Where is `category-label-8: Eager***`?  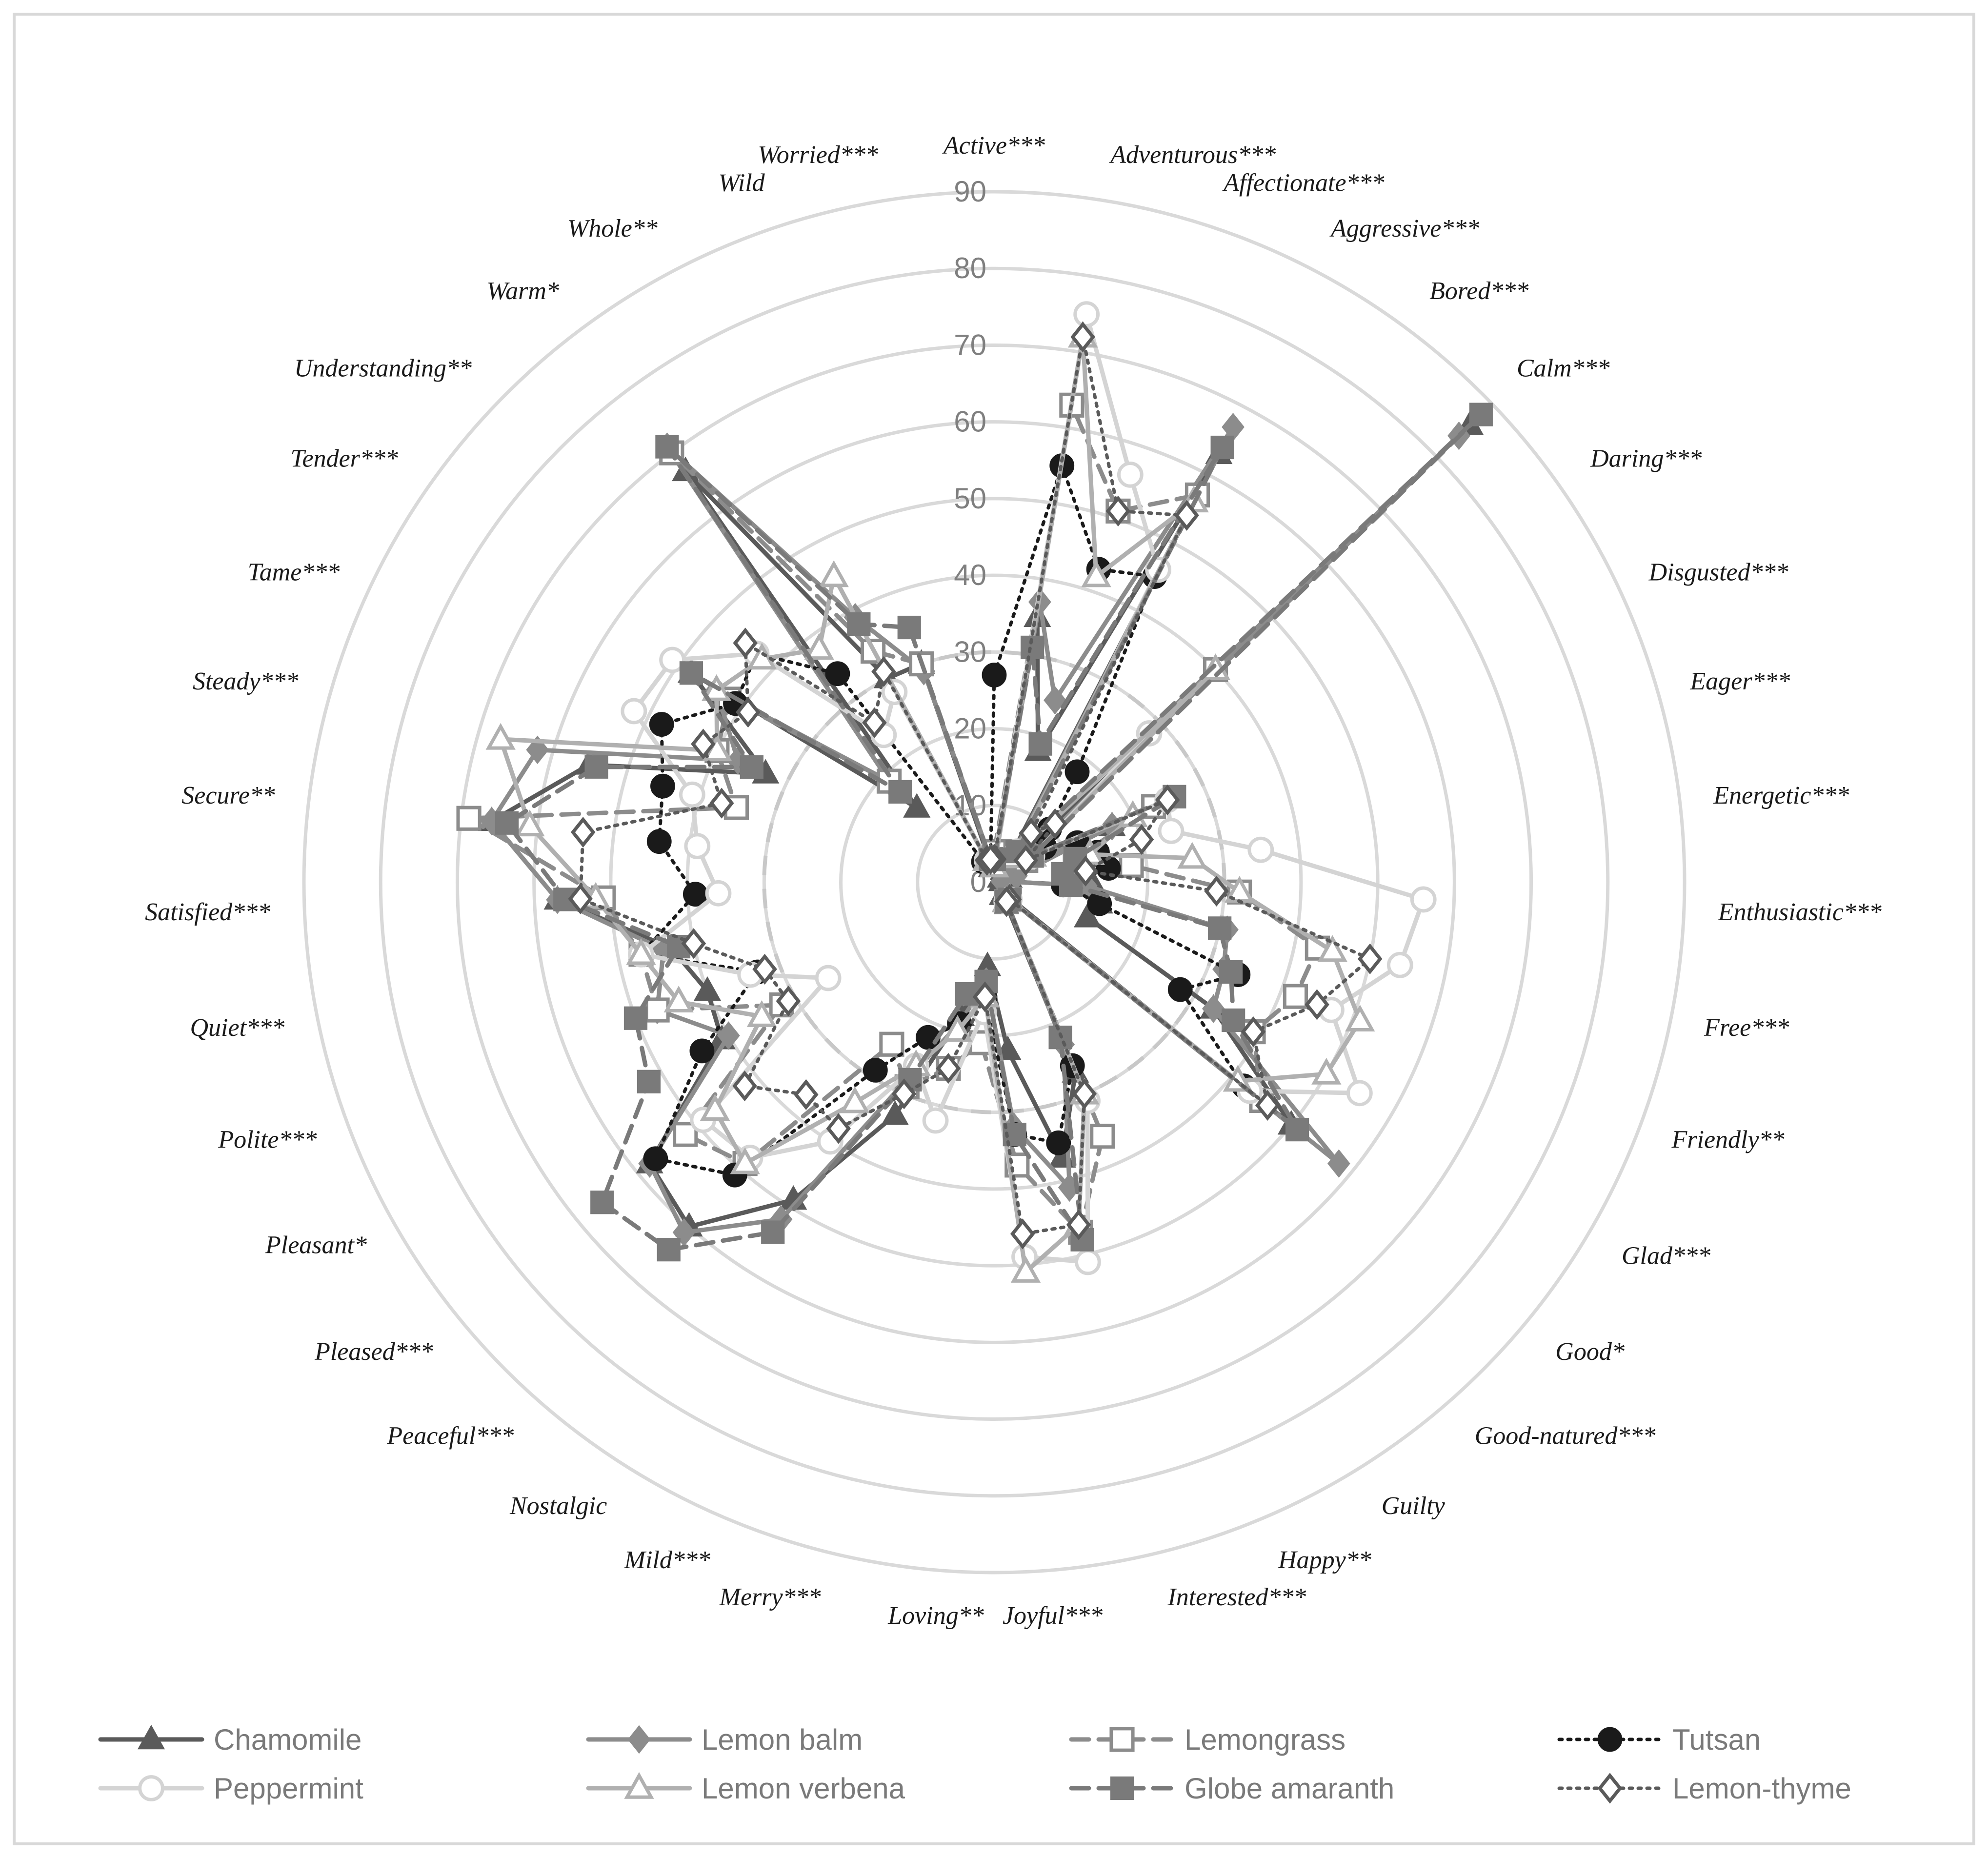 category-label-8: Eager*** is located at coordinates (1739, 681).